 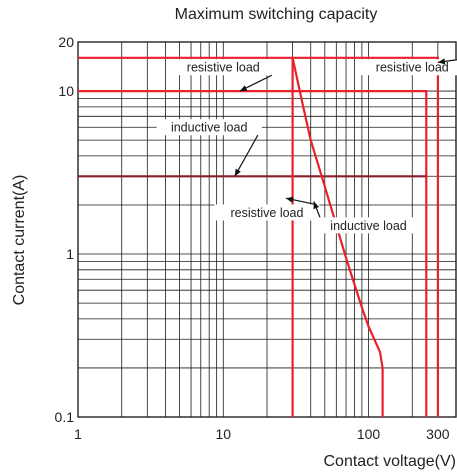 I want to click on y-tick-label: 0.1, so click(x=65, y=417).